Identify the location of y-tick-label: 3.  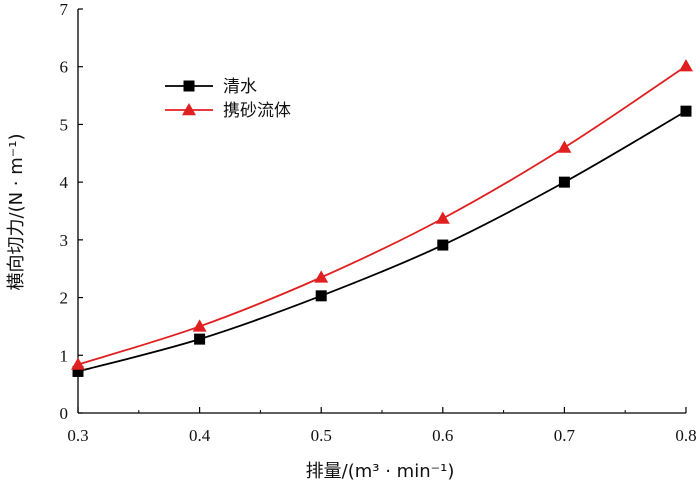
(64, 240).